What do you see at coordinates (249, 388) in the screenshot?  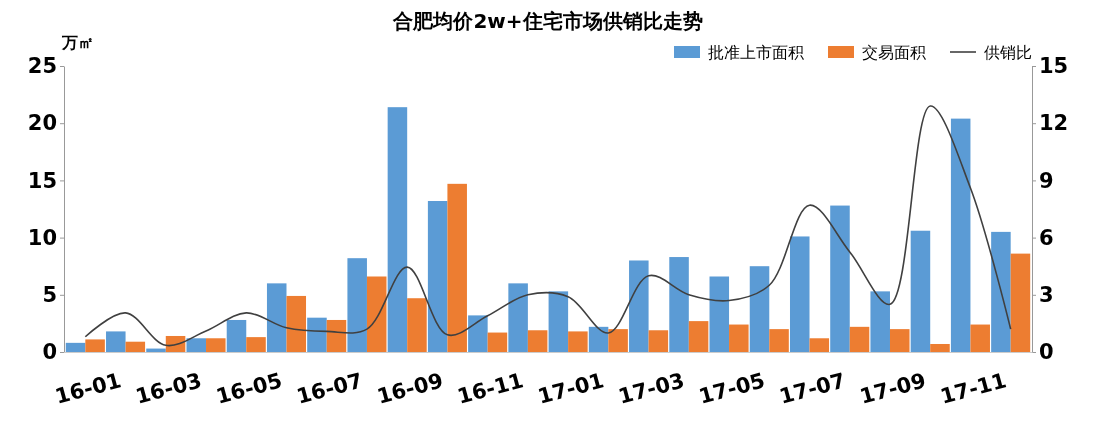 I see `x-tick-label: 16-05` at bounding box center [249, 388].